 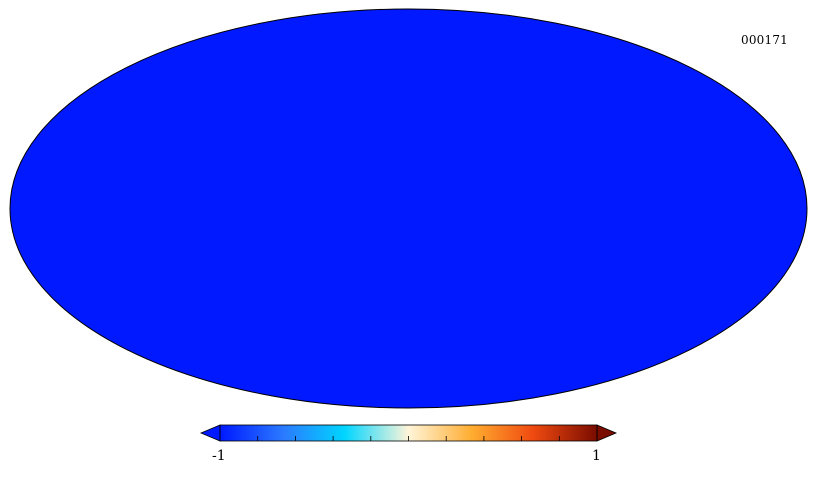 I want to click on colorbar, so click(x=408, y=433).